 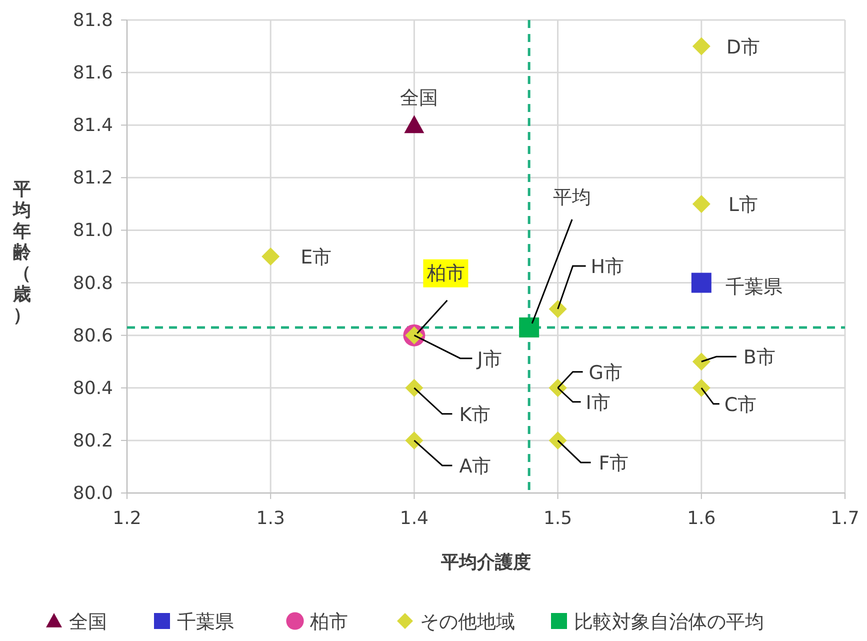 I want to click on annotation: B市, so click(x=759, y=357).